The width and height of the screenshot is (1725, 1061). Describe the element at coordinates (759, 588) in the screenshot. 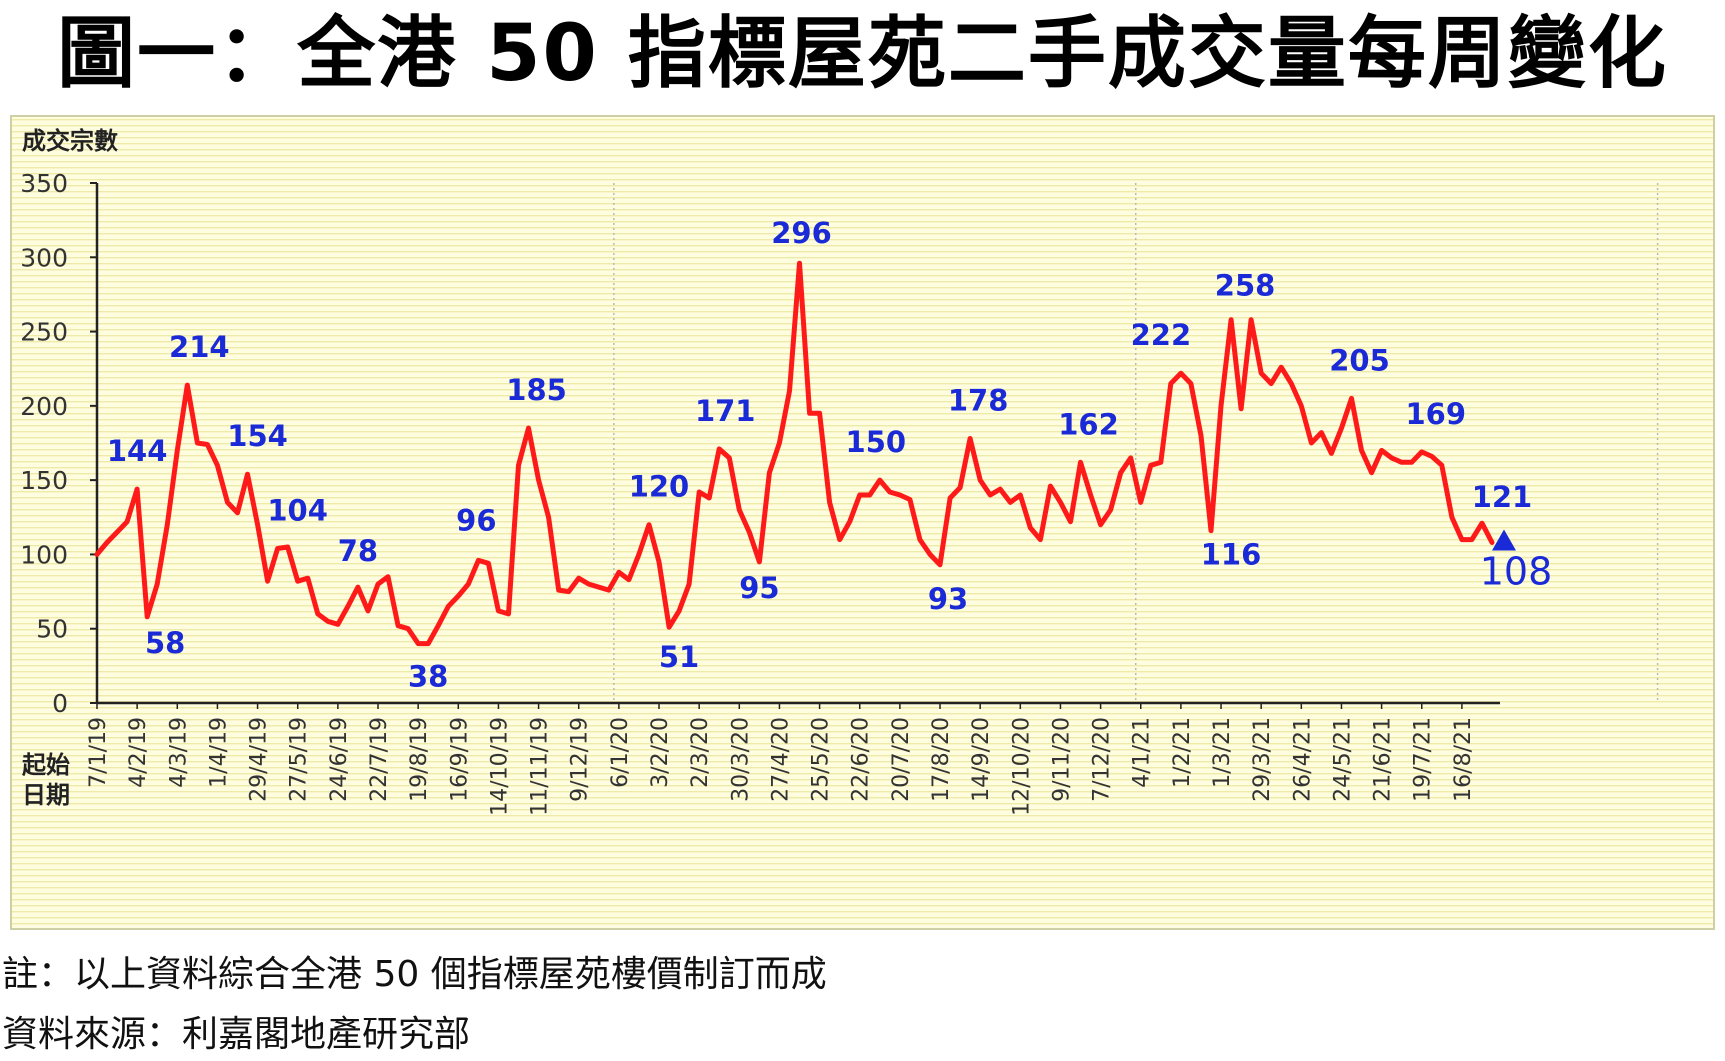

I see `data-label-95: 95` at that location.